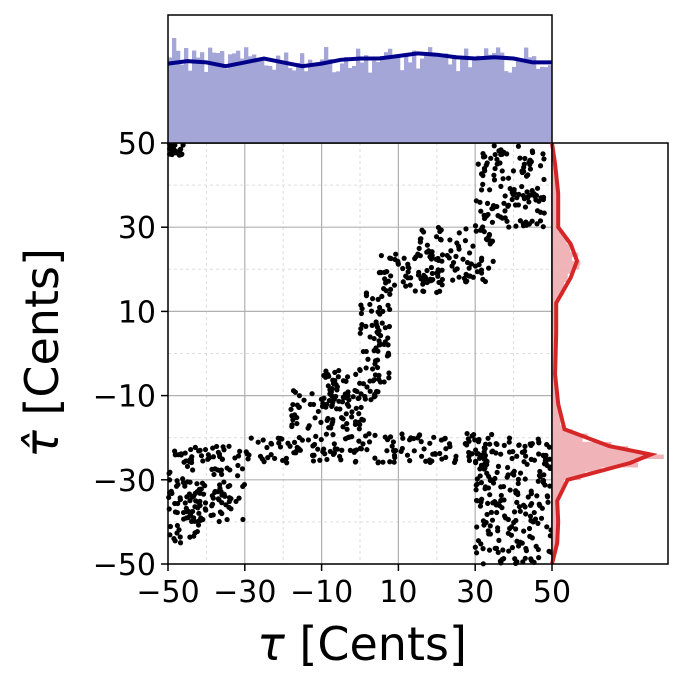  What do you see at coordinates (130, 355) in the screenshot?
I see `y-ticks: −50 −30 −10 10 30 50` at bounding box center [130, 355].